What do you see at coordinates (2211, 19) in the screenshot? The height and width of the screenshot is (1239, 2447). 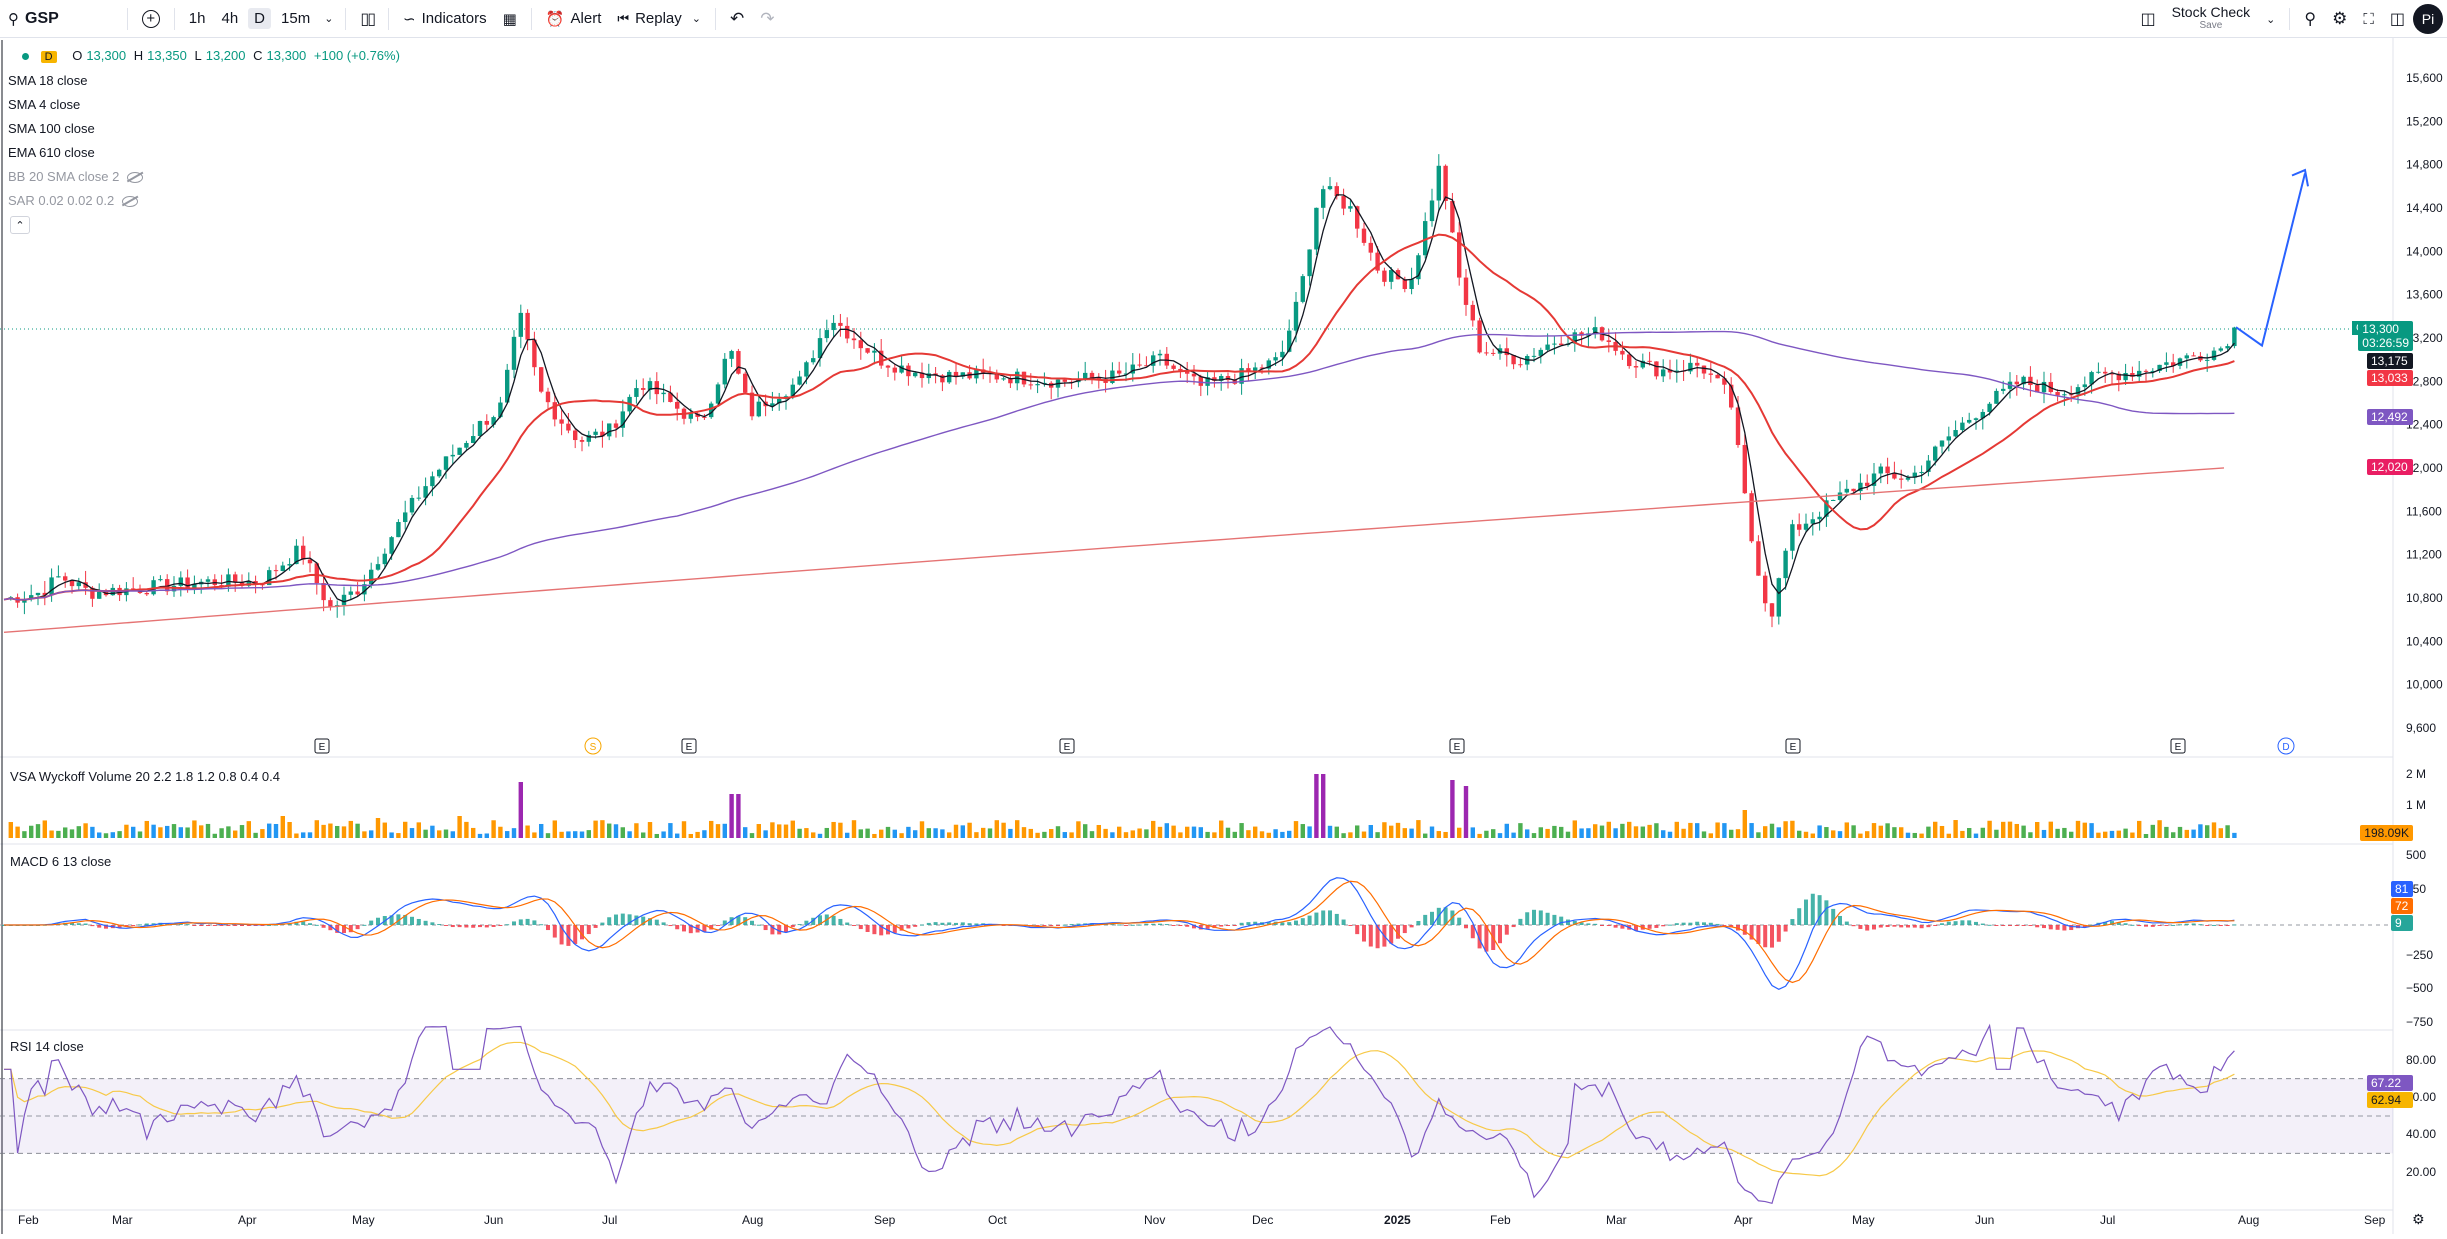 I see `layout-save: Stock Check Save` at bounding box center [2211, 19].